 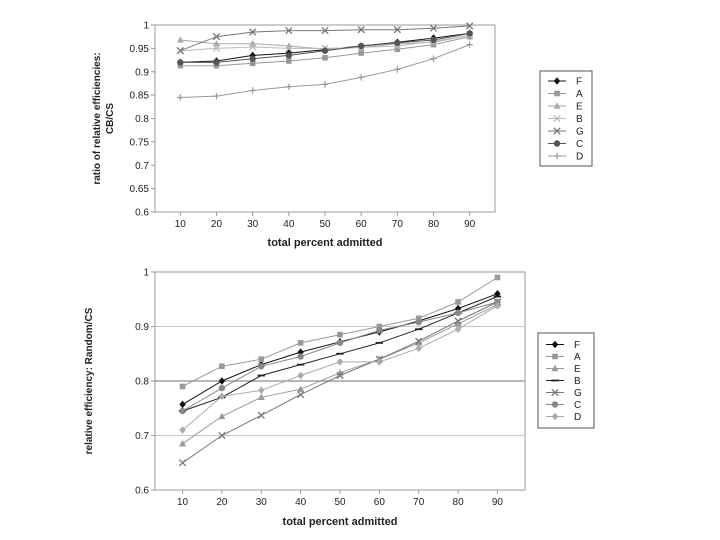 I want to click on series-A, so click(x=340, y=332).